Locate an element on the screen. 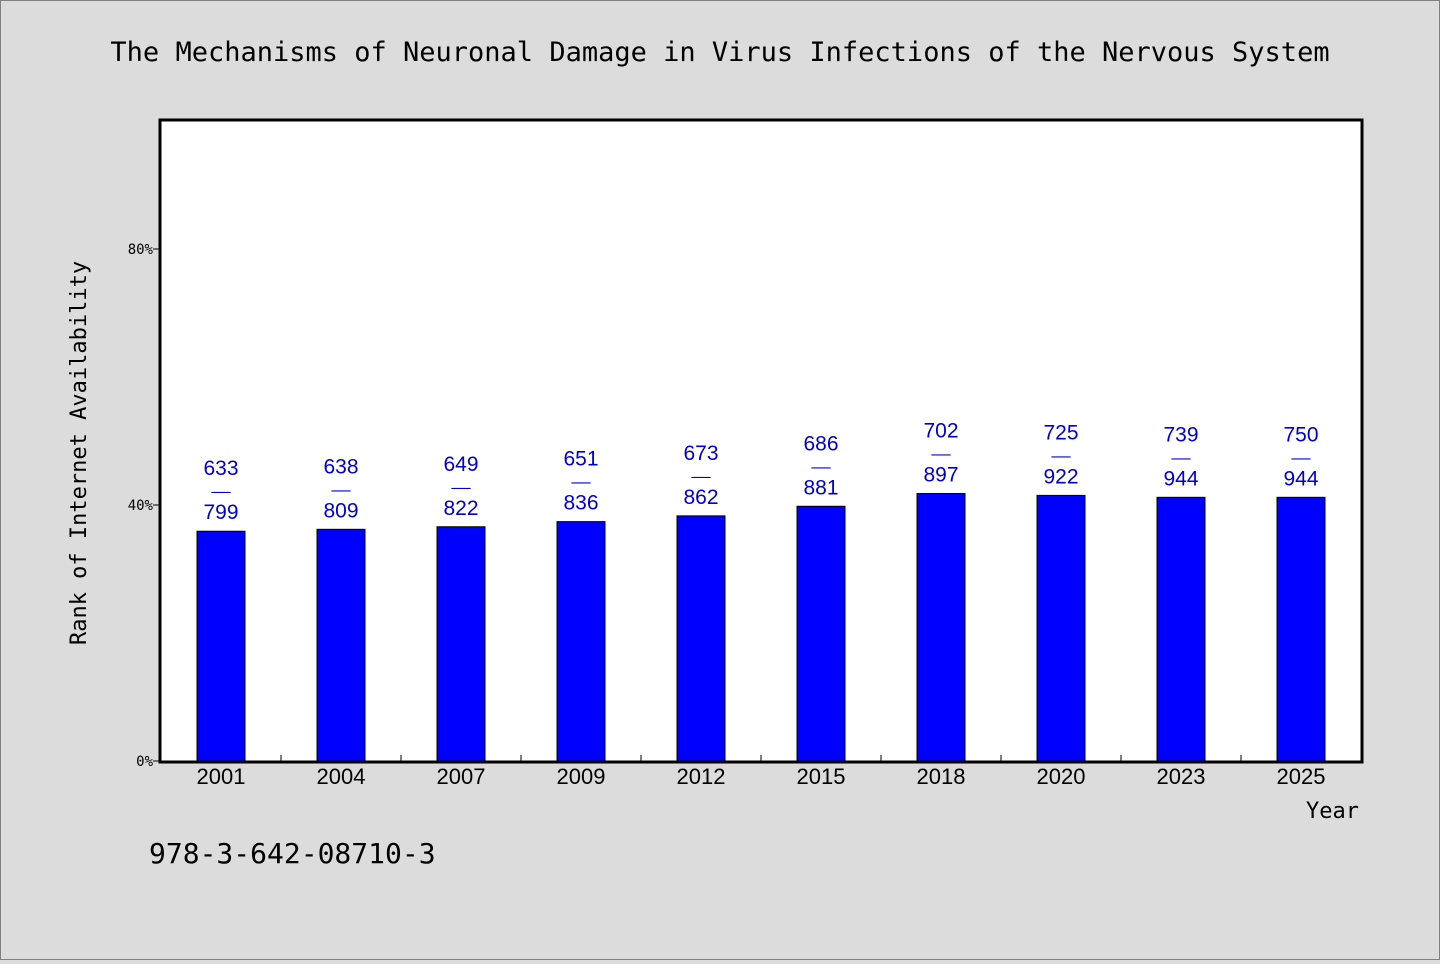  data-label-bottom: 809 is located at coordinates (340, 510).